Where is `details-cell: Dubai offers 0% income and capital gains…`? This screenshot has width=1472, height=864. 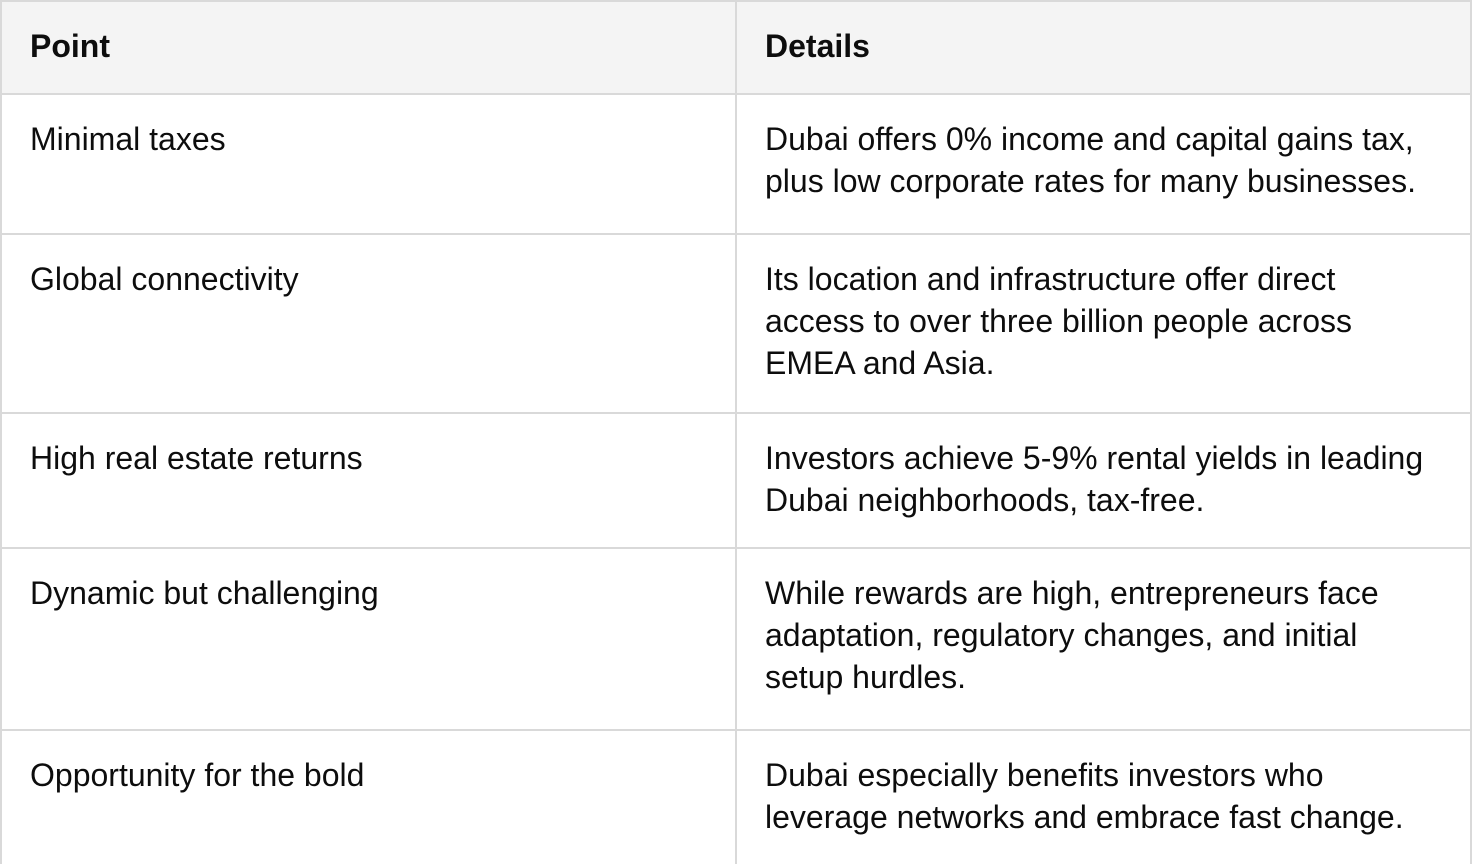 details-cell: Dubai offers 0% income and capital gains… is located at coordinates (1103, 164).